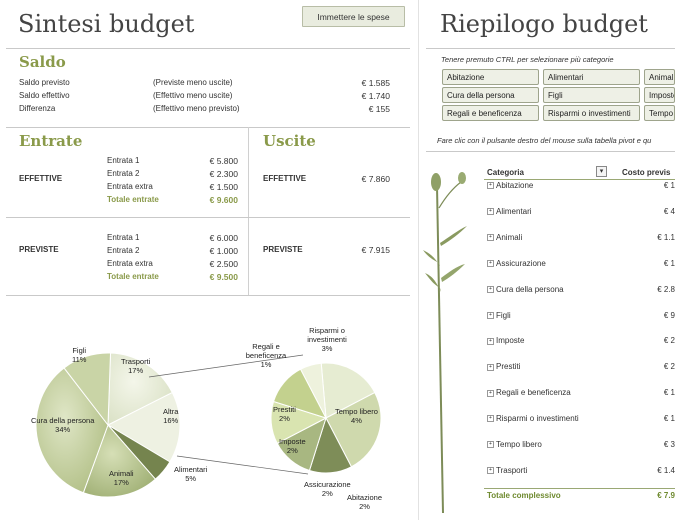  I want to click on pivot-row: + Regali e beneficenza, so click(529, 392).